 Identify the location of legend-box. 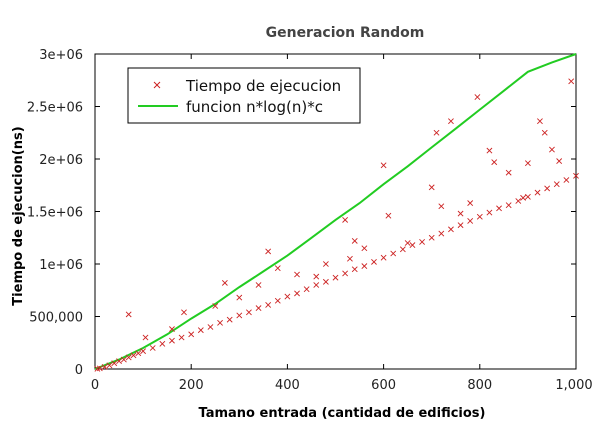
(244, 95).